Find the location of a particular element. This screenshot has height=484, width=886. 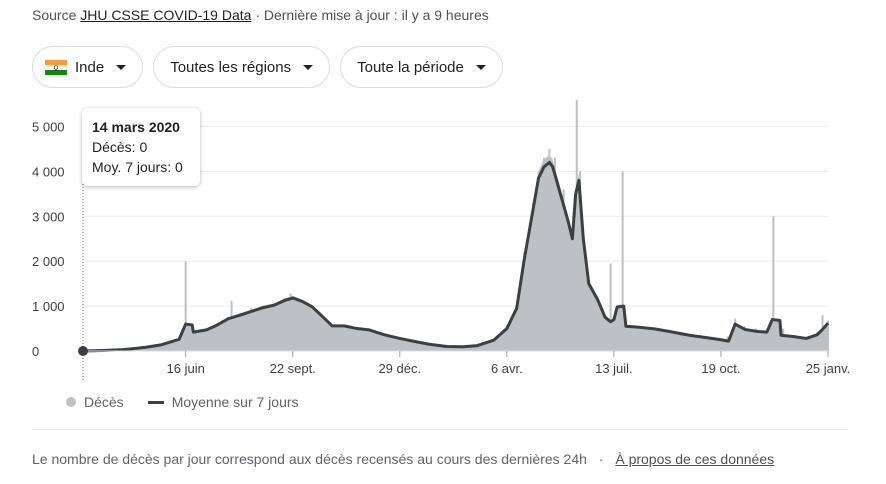

chart-legend: Décès Moyenne sur 7 jours is located at coordinates (182, 402).